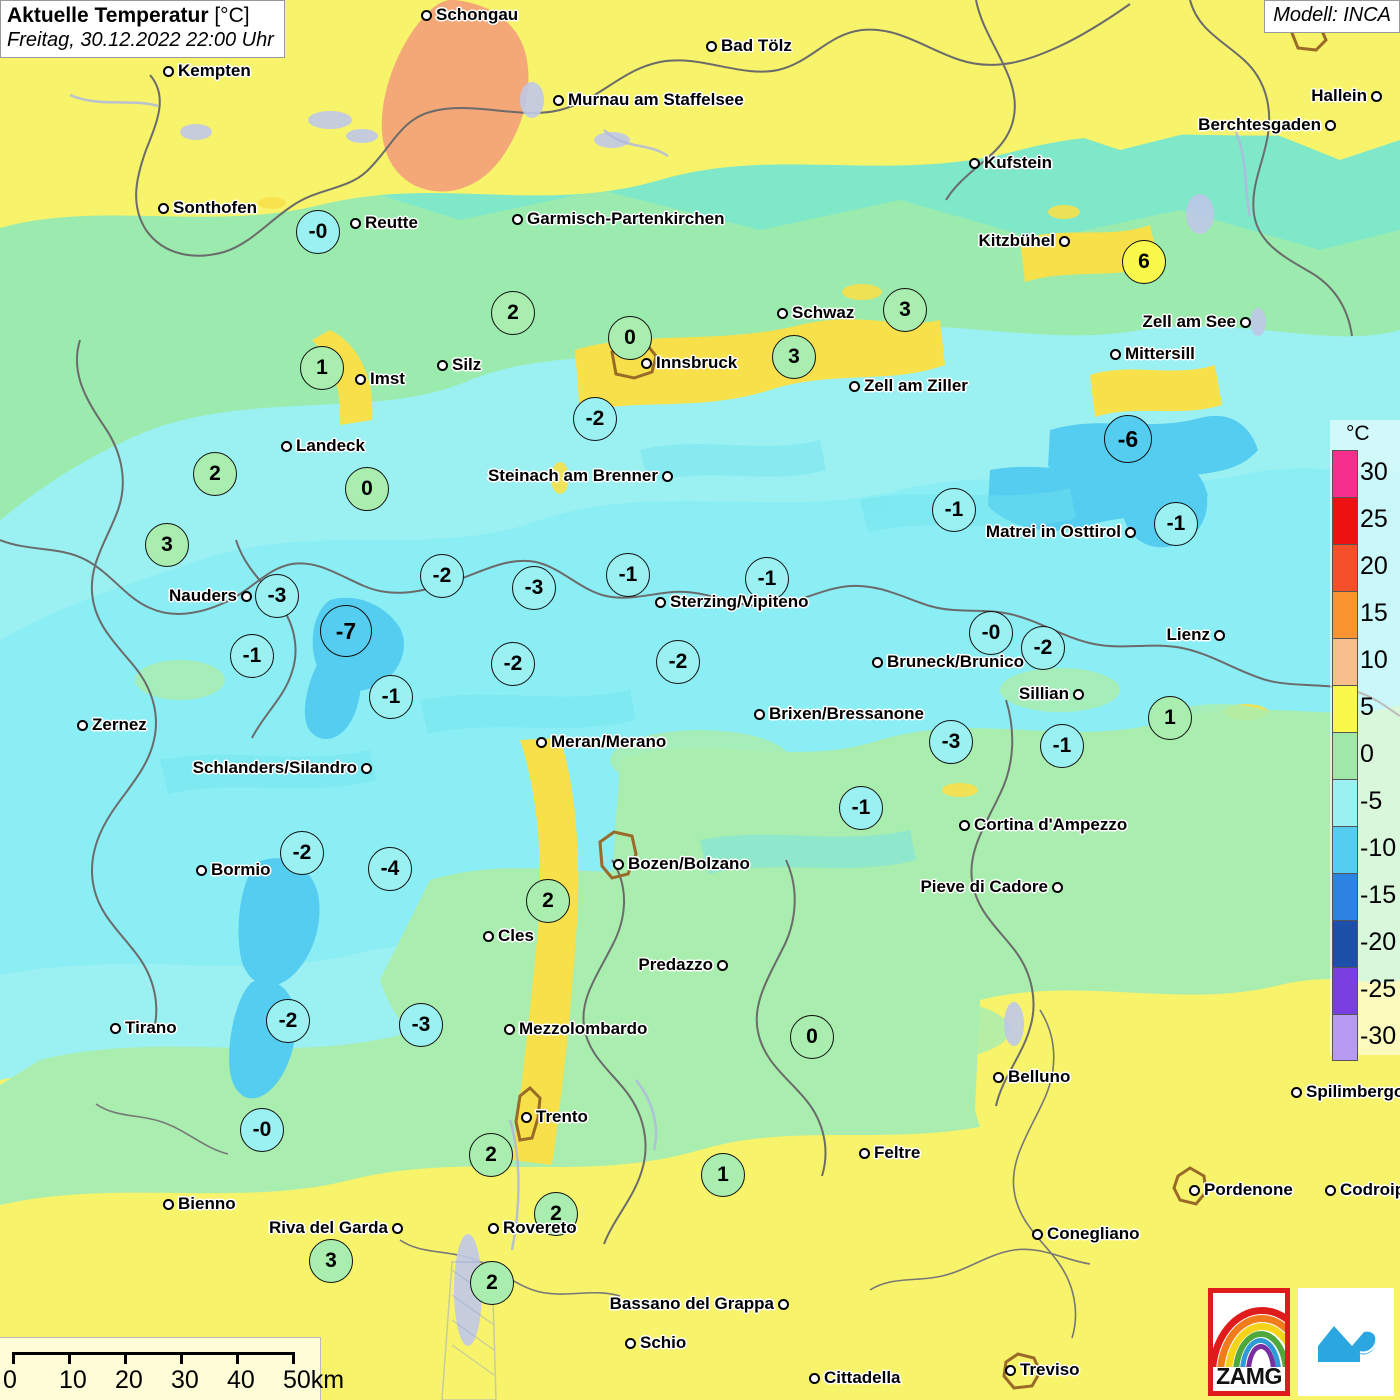  I want to click on scale-bar: 0 10 20 30 40 50km, so click(172, 1368).